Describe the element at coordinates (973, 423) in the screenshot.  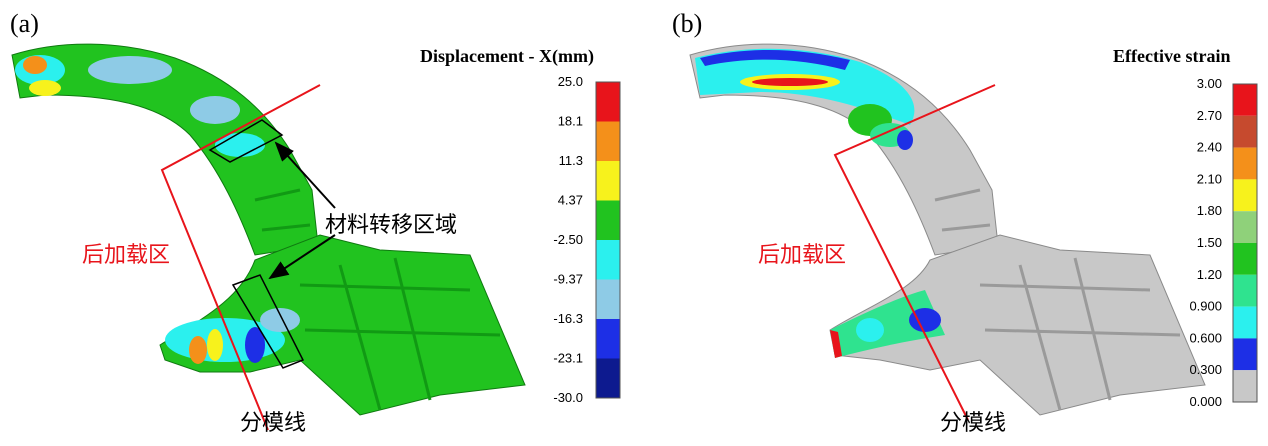
I see `panel-b-parting-label: 分模线` at that location.